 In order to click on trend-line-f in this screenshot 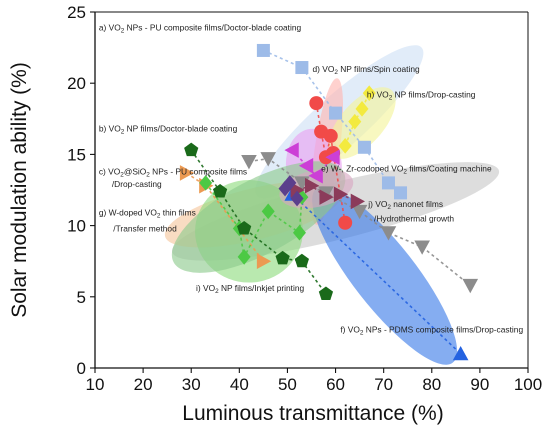, I will do `click(376, 274)`.